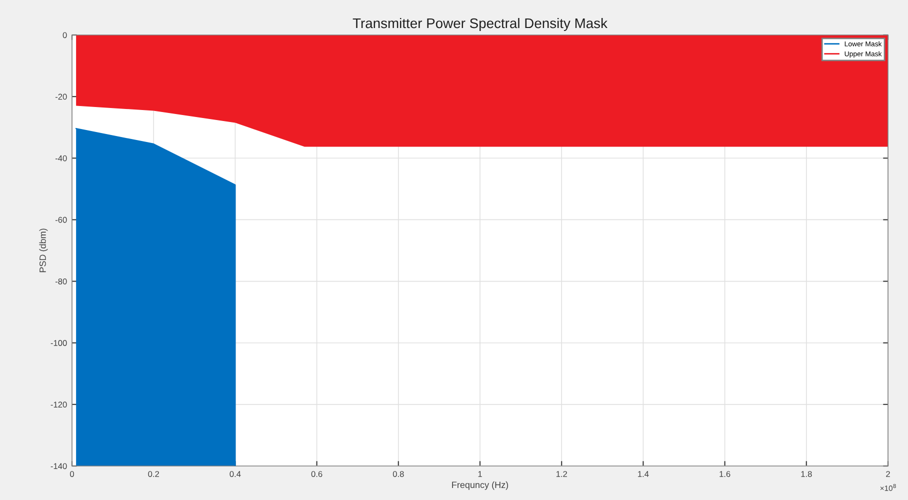 This screenshot has height=500, width=908. Describe the element at coordinates (806, 474) in the screenshot. I see `x-tick-label: 1.8` at that location.